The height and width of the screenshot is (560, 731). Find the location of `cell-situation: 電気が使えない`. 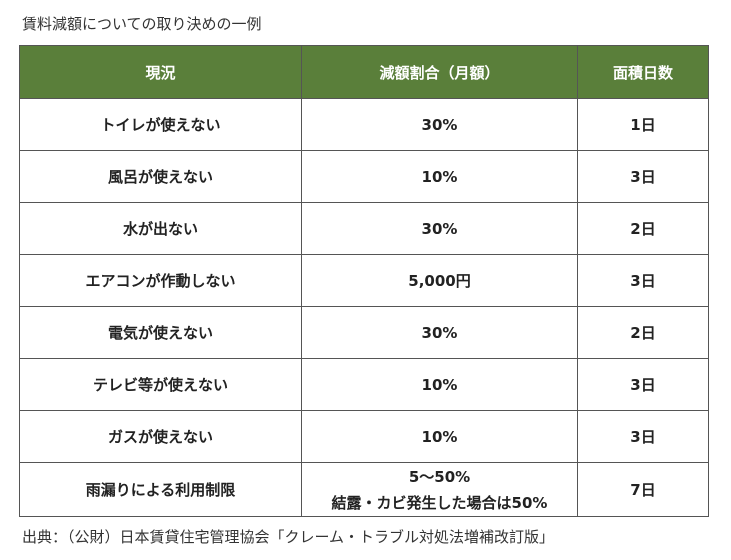

cell-situation: 電気が使えない is located at coordinates (160, 332).